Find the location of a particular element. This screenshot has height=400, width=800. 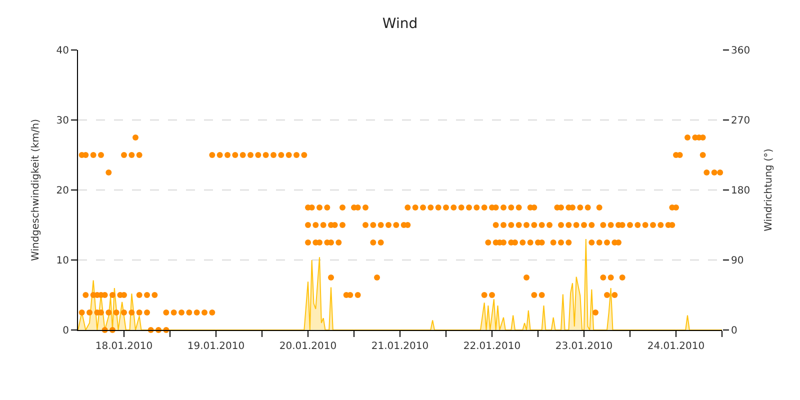

y-tick-label: 10 is located at coordinates (62, 261).